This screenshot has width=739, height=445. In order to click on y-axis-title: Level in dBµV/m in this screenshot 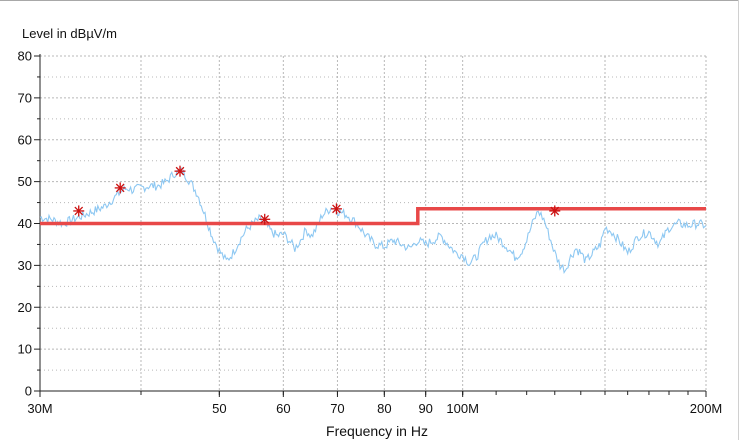, I will do `click(69, 33)`.